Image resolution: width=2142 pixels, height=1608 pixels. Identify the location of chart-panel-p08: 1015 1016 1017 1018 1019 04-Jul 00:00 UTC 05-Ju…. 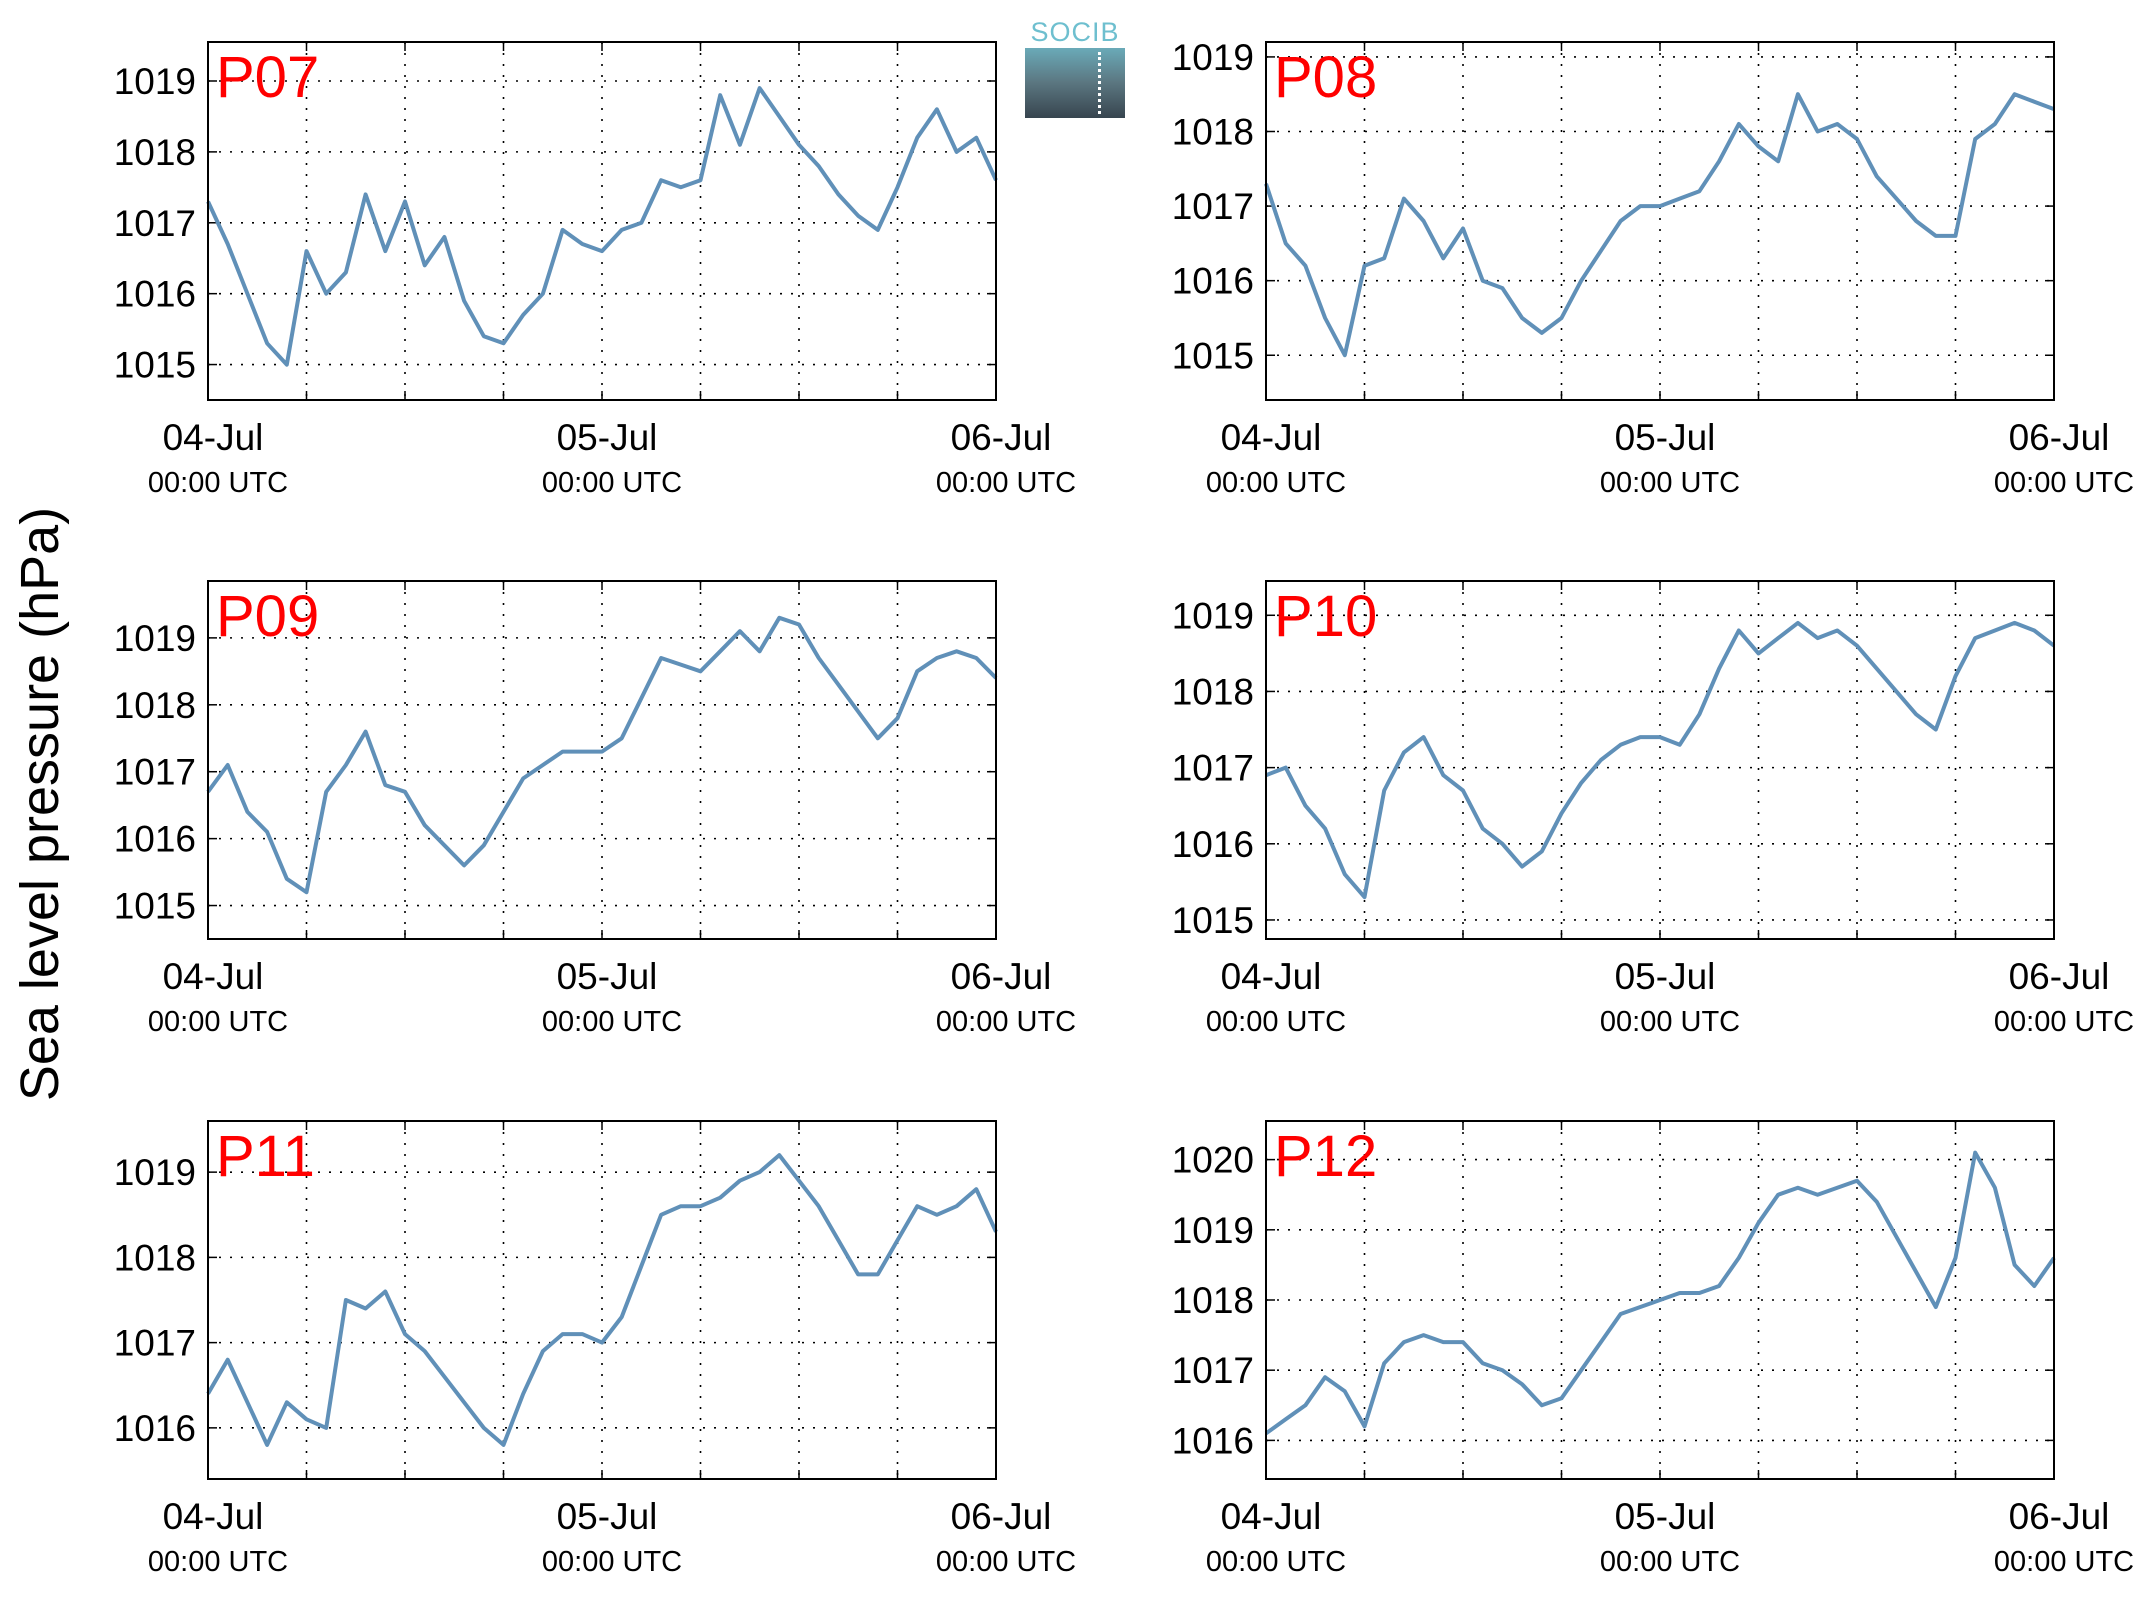
(1653, 268).